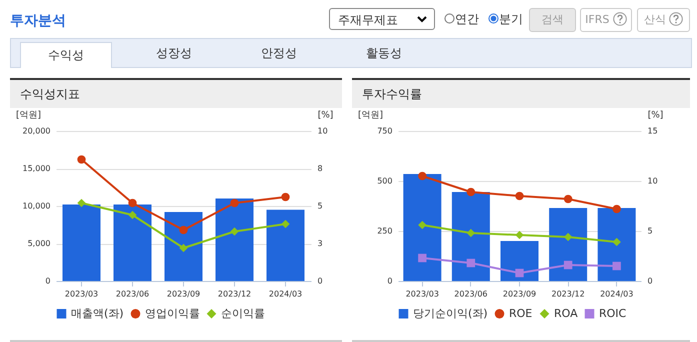 This screenshot has width=697, height=342. I want to click on legend-label: 매출액(좌), so click(97, 313).